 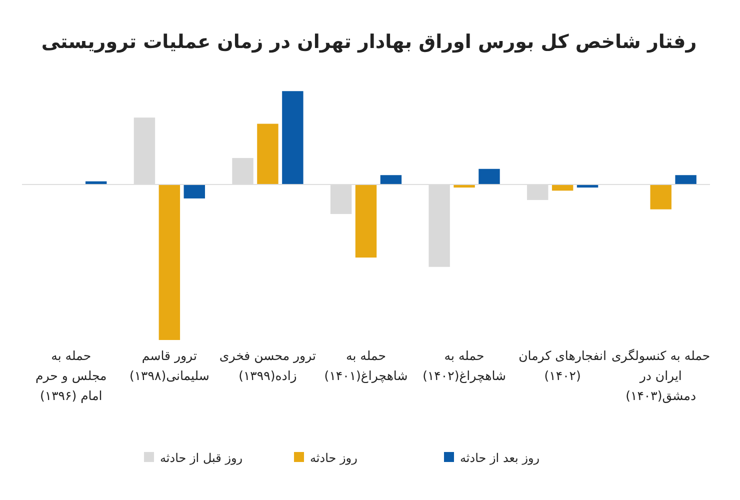 What do you see at coordinates (201, 458) in the screenshot?
I see `legend-label: روز قبل از حادثه` at bounding box center [201, 458].